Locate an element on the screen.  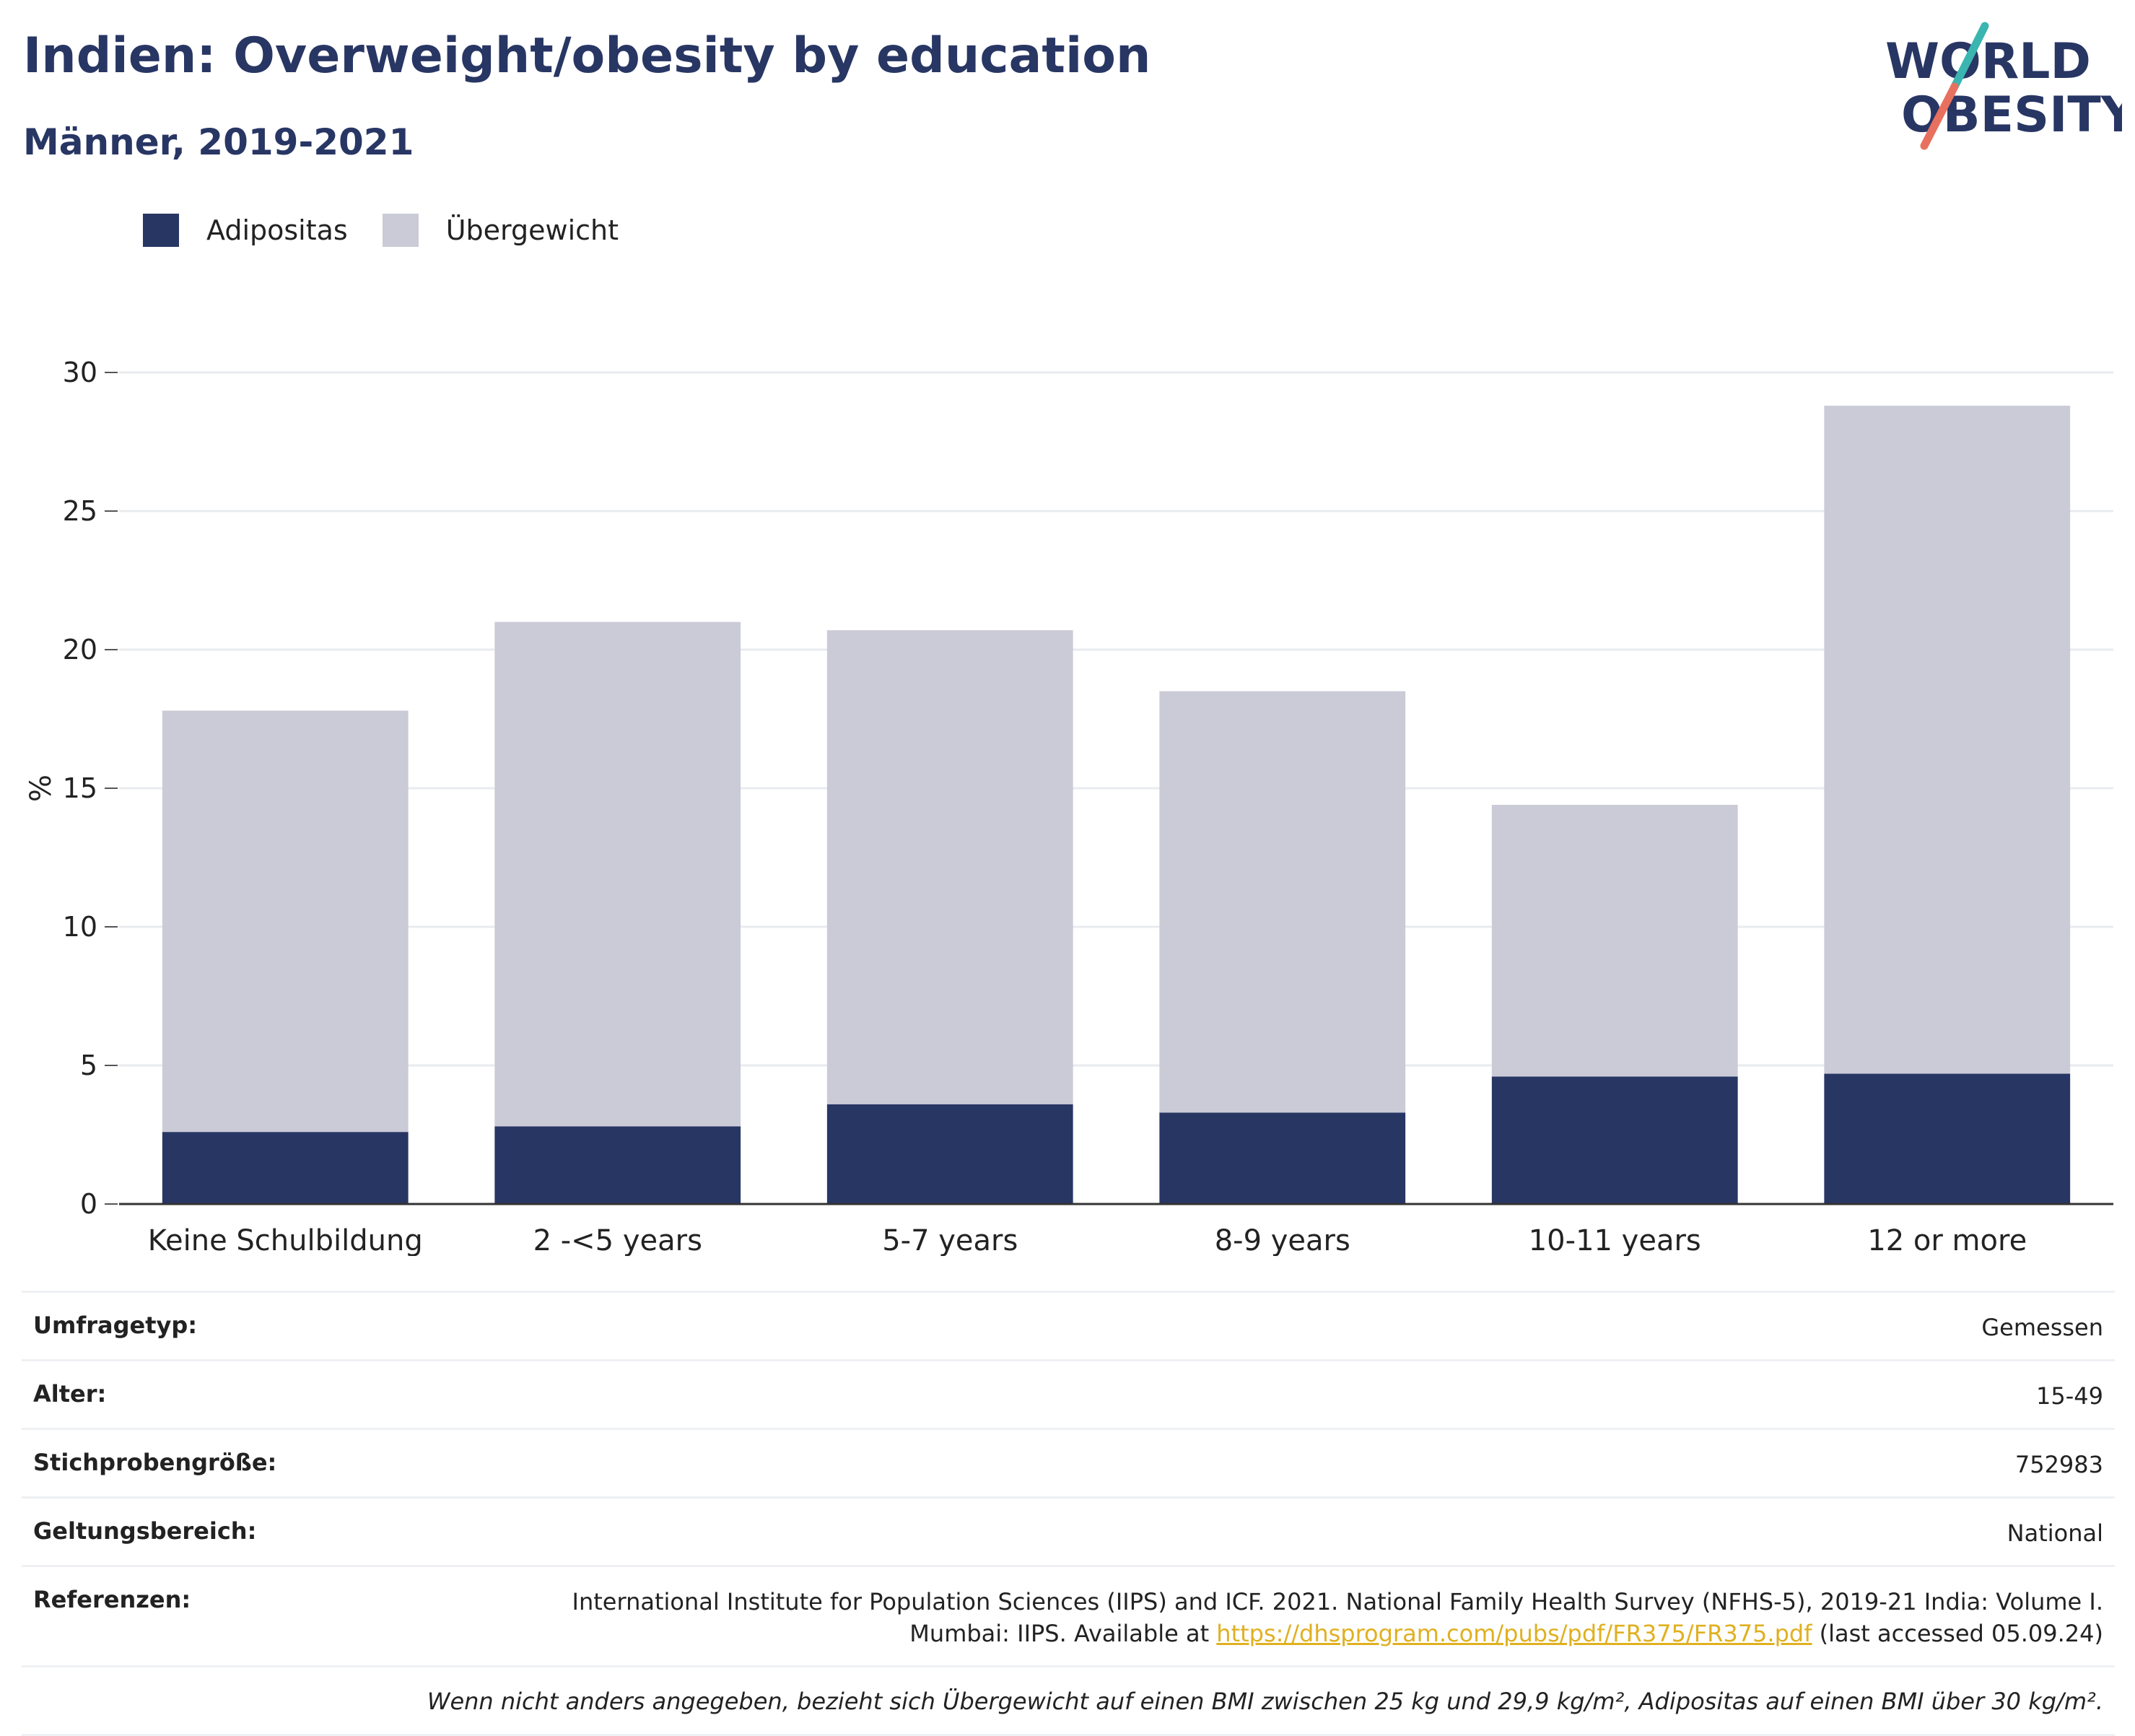
meta-label: Stichprobengröße: is located at coordinates (155, 1462).